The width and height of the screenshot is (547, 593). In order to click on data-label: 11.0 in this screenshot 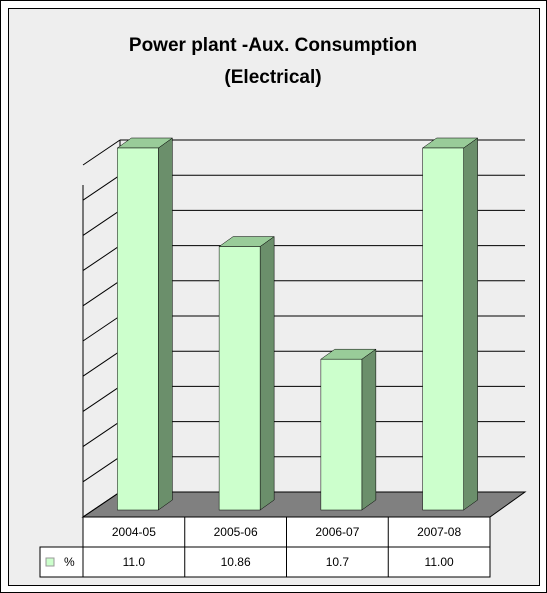, I will do `click(134, 562)`.